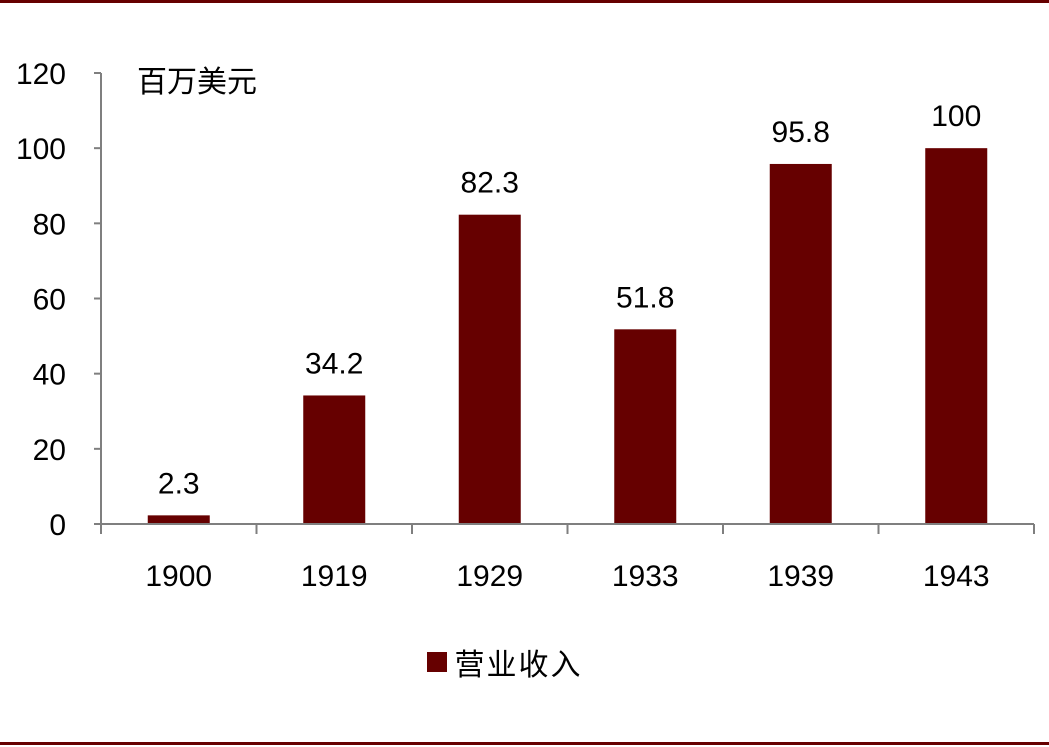 The image size is (1049, 747). What do you see at coordinates (436, 662) in the screenshot?
I see `legend-swatch` at bounding box center [436, 662].